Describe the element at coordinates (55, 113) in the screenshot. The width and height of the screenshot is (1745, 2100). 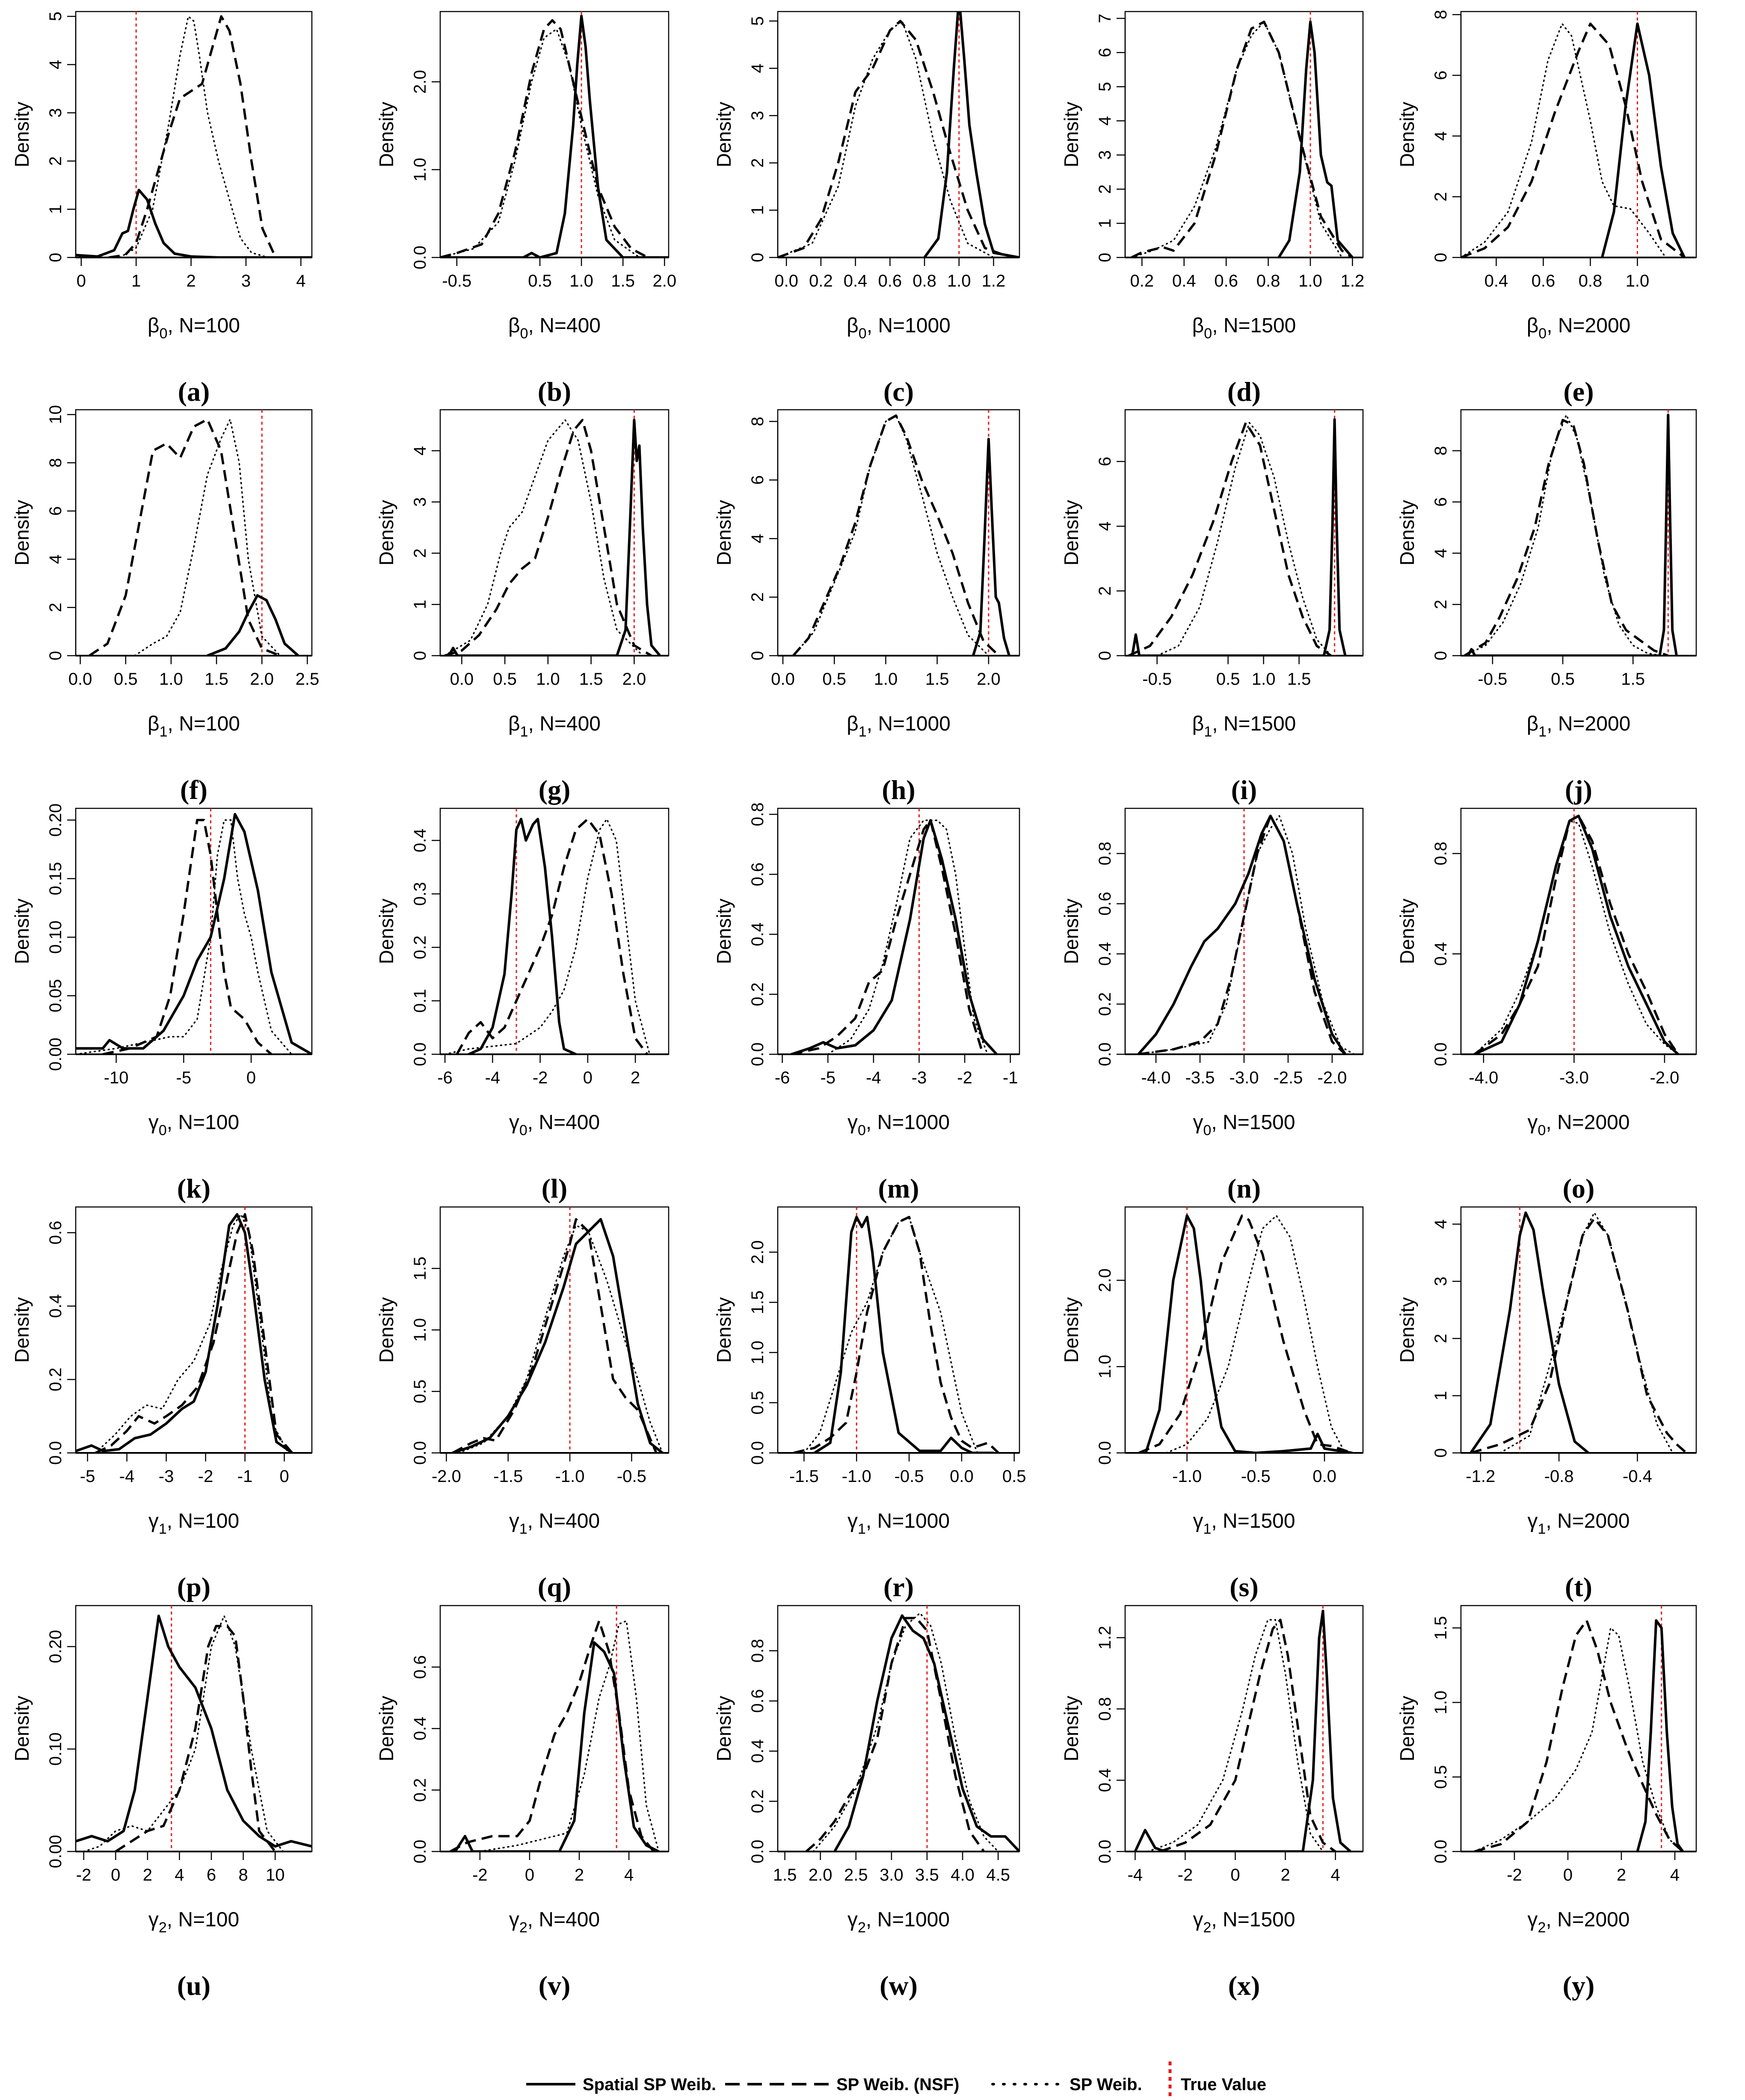
I see `y-tick-label-a-3: 3` at that location.